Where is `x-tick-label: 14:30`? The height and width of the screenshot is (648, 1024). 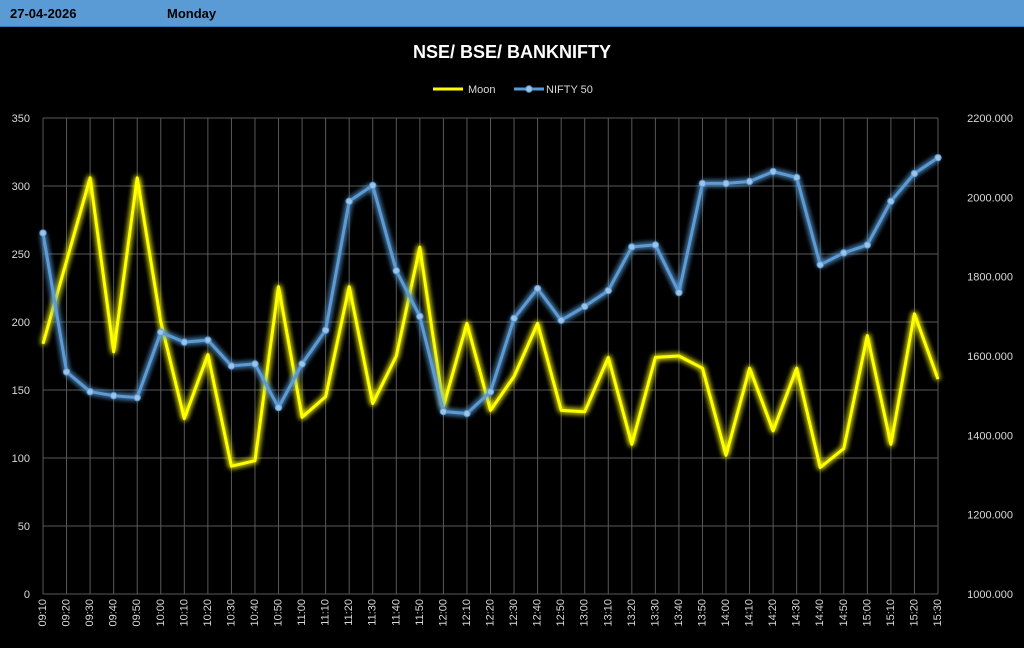 x-tick-label: 14:30 is located at coordinates (797, 613).